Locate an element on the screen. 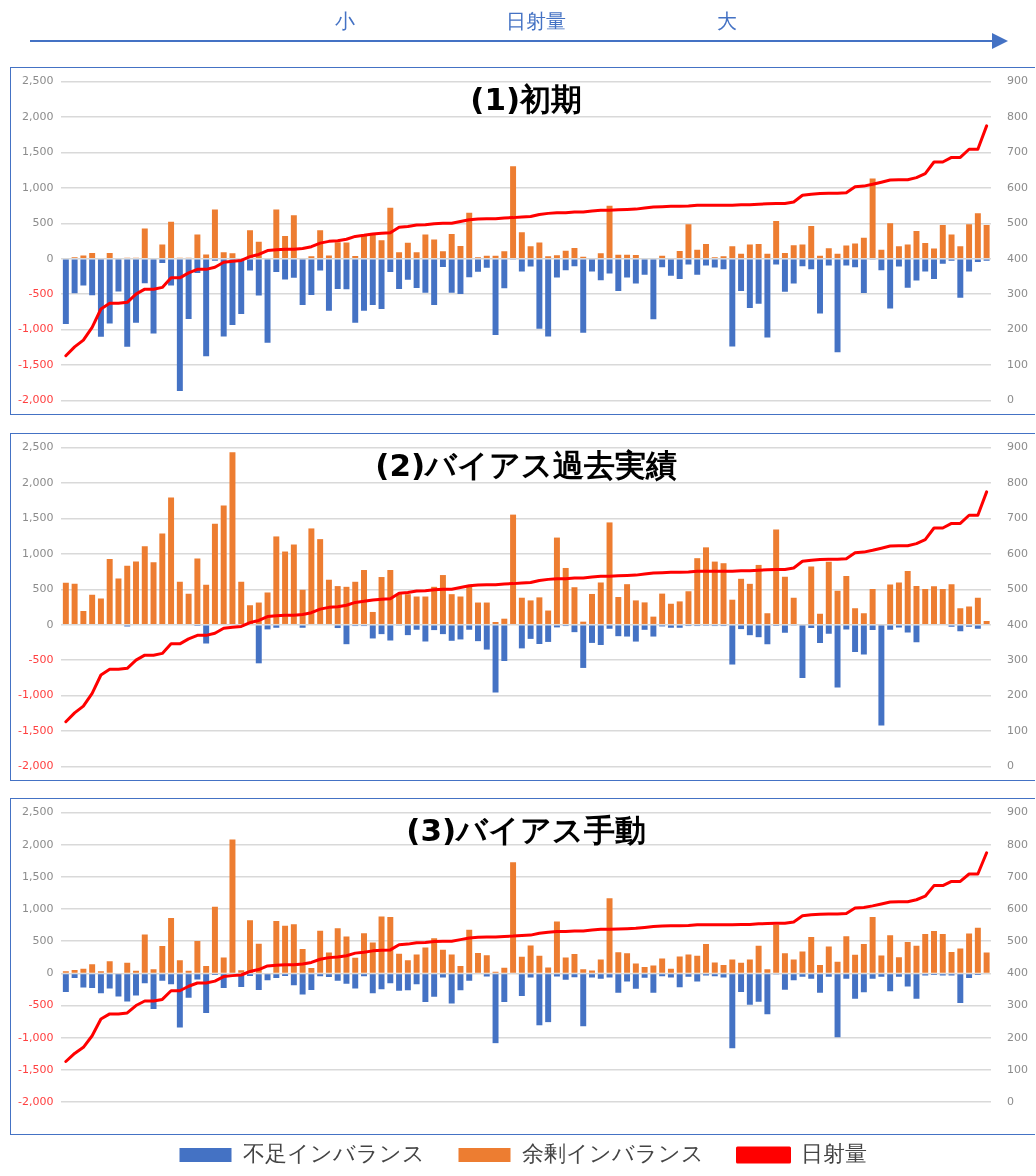 Image resolution: width=1036 pixels, height=1176 pixels. y-tick-label: -2,000 is located at coordinates (35, 766).